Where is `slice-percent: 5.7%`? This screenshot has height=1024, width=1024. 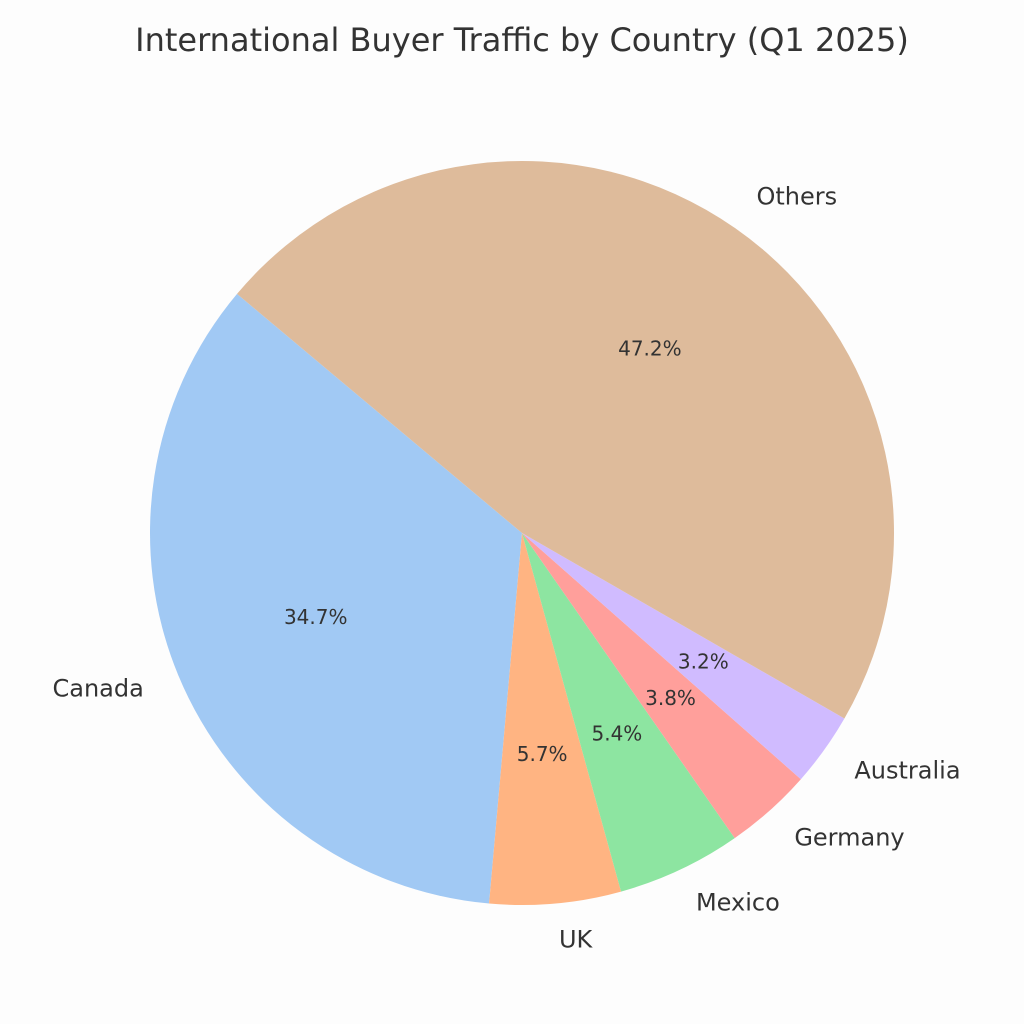 slice-percent: 5.7% is located at coordinates (542, 754).